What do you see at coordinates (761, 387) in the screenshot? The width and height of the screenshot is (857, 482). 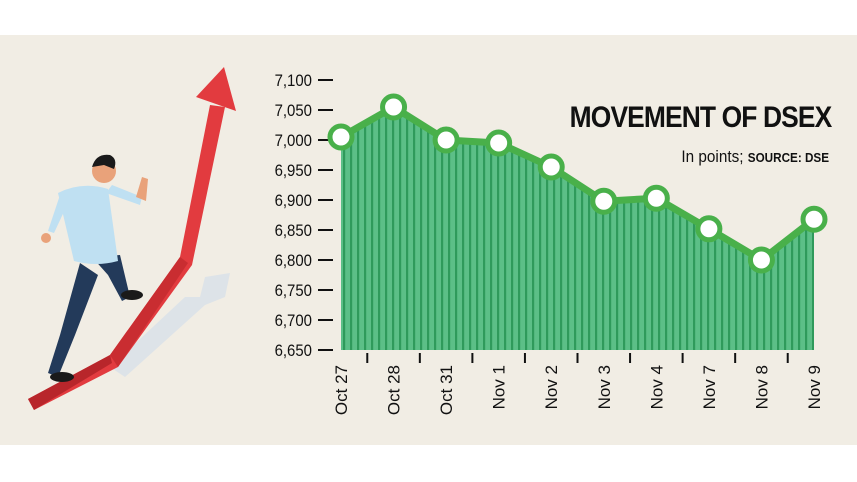 I see `x-tick-label: Nov 8` at bounding box center [761, 387].